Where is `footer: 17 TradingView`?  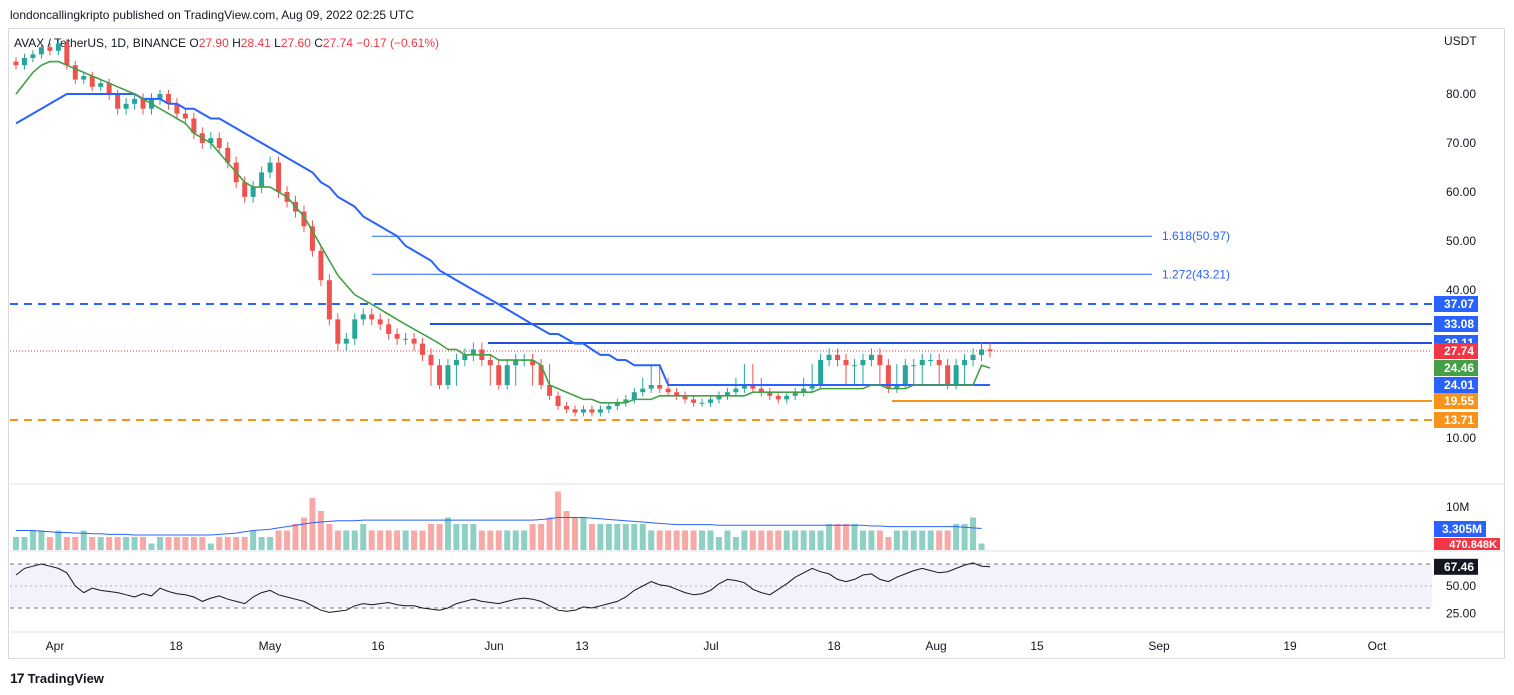
footer: 17 TradingView is located at coordinates (57, 678).